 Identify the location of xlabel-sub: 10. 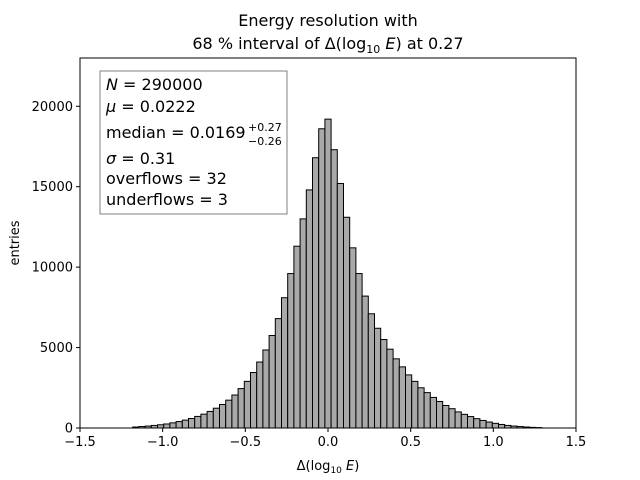
(336, 471).